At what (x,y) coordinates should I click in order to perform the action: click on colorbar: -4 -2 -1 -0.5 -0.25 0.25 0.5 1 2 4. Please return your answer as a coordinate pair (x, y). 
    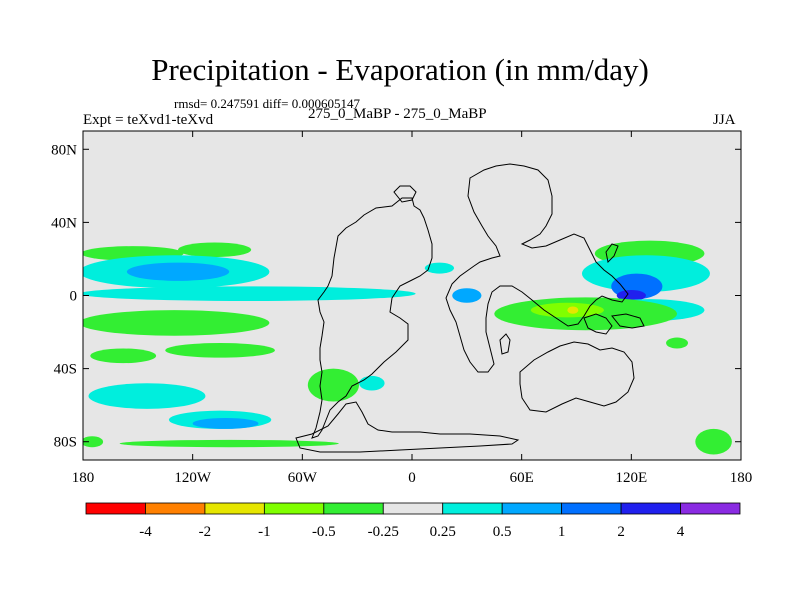
    Looking at the image, I should click on (413, 521).